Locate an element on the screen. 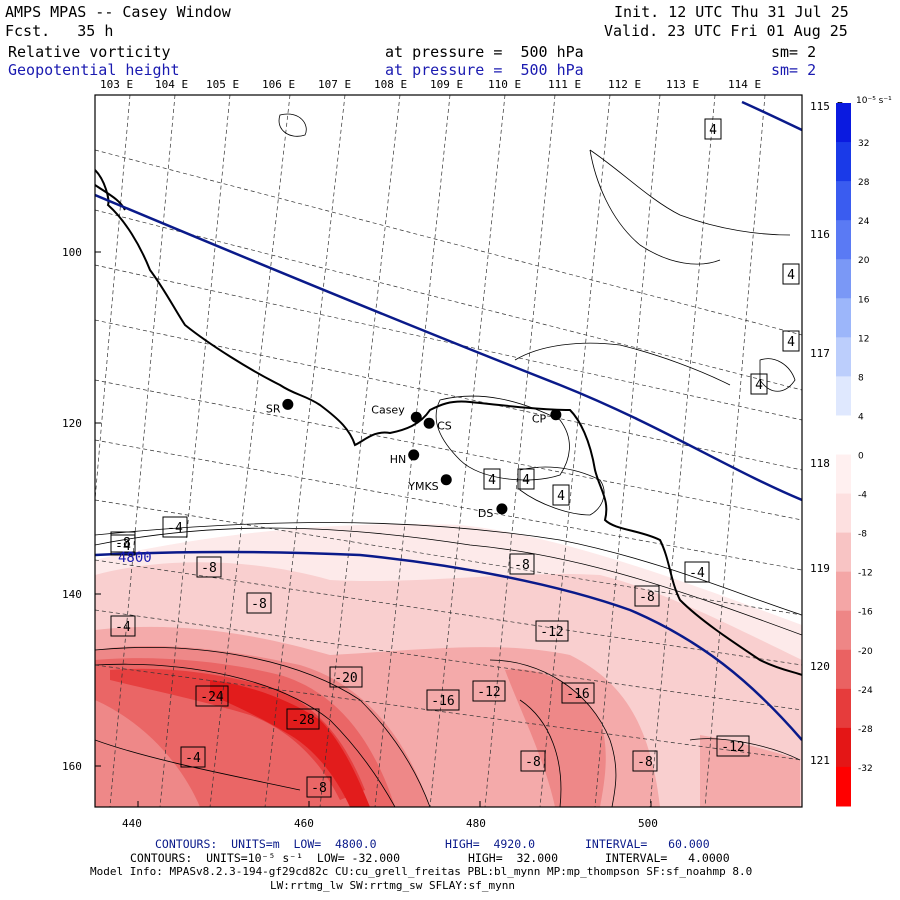 The image size is (900, 900). colorbar-level-label: 20 is located at coordinates (864, 261).